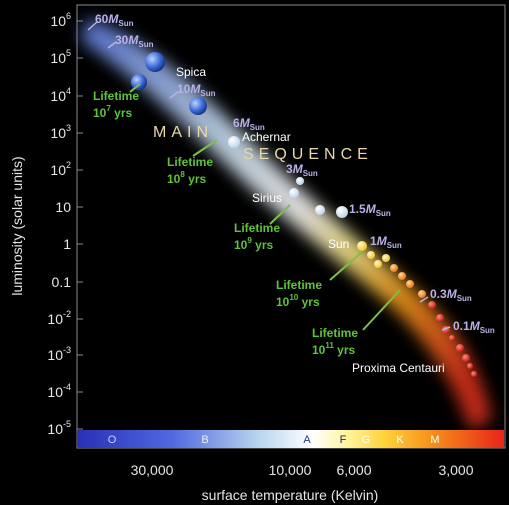 The image size is (509, 505). Describe the element at coordinates (400, 440) in the screenshot. I see `spectral-class-k: K` at that location.